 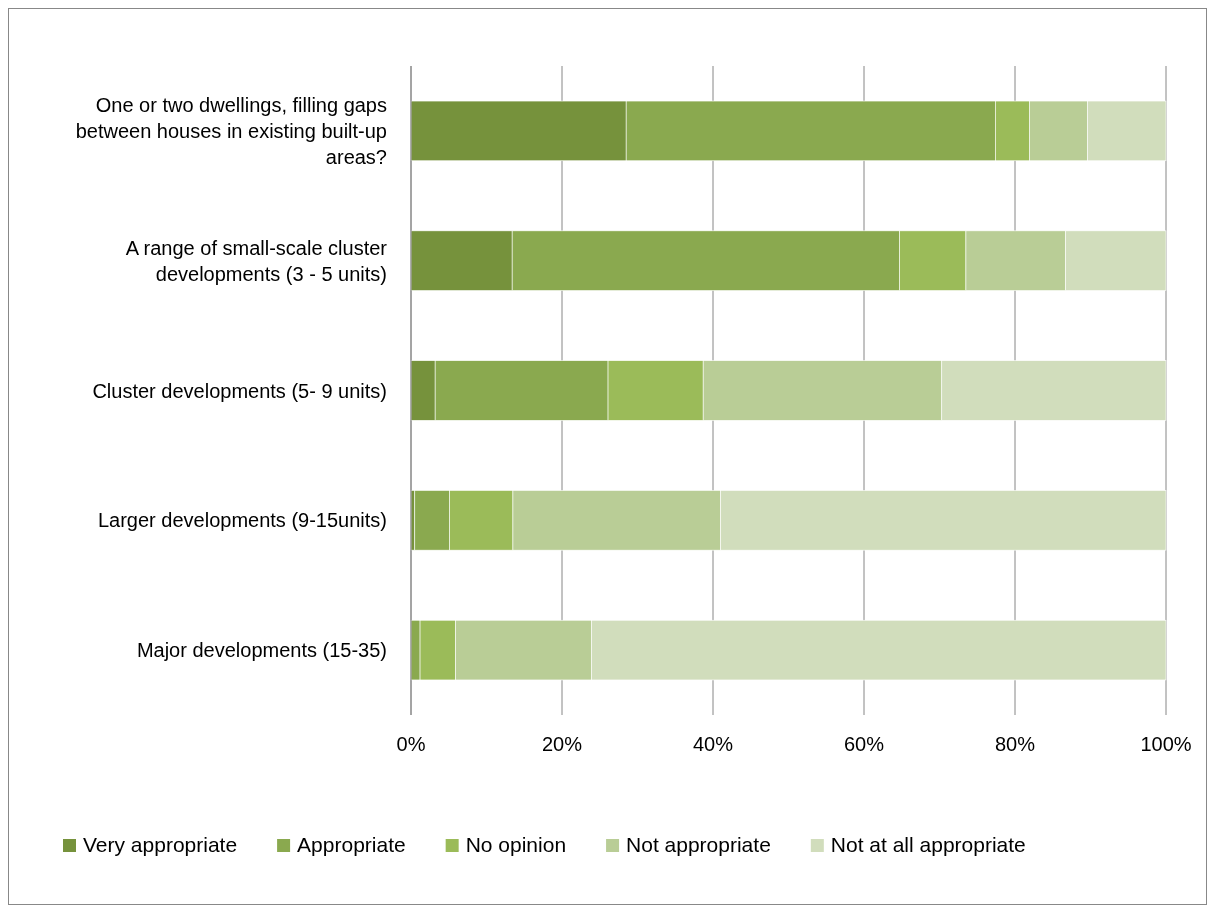 I want to click on y-tick-label: Cluster developments (5- 9 units), so click(x=239, y=390).